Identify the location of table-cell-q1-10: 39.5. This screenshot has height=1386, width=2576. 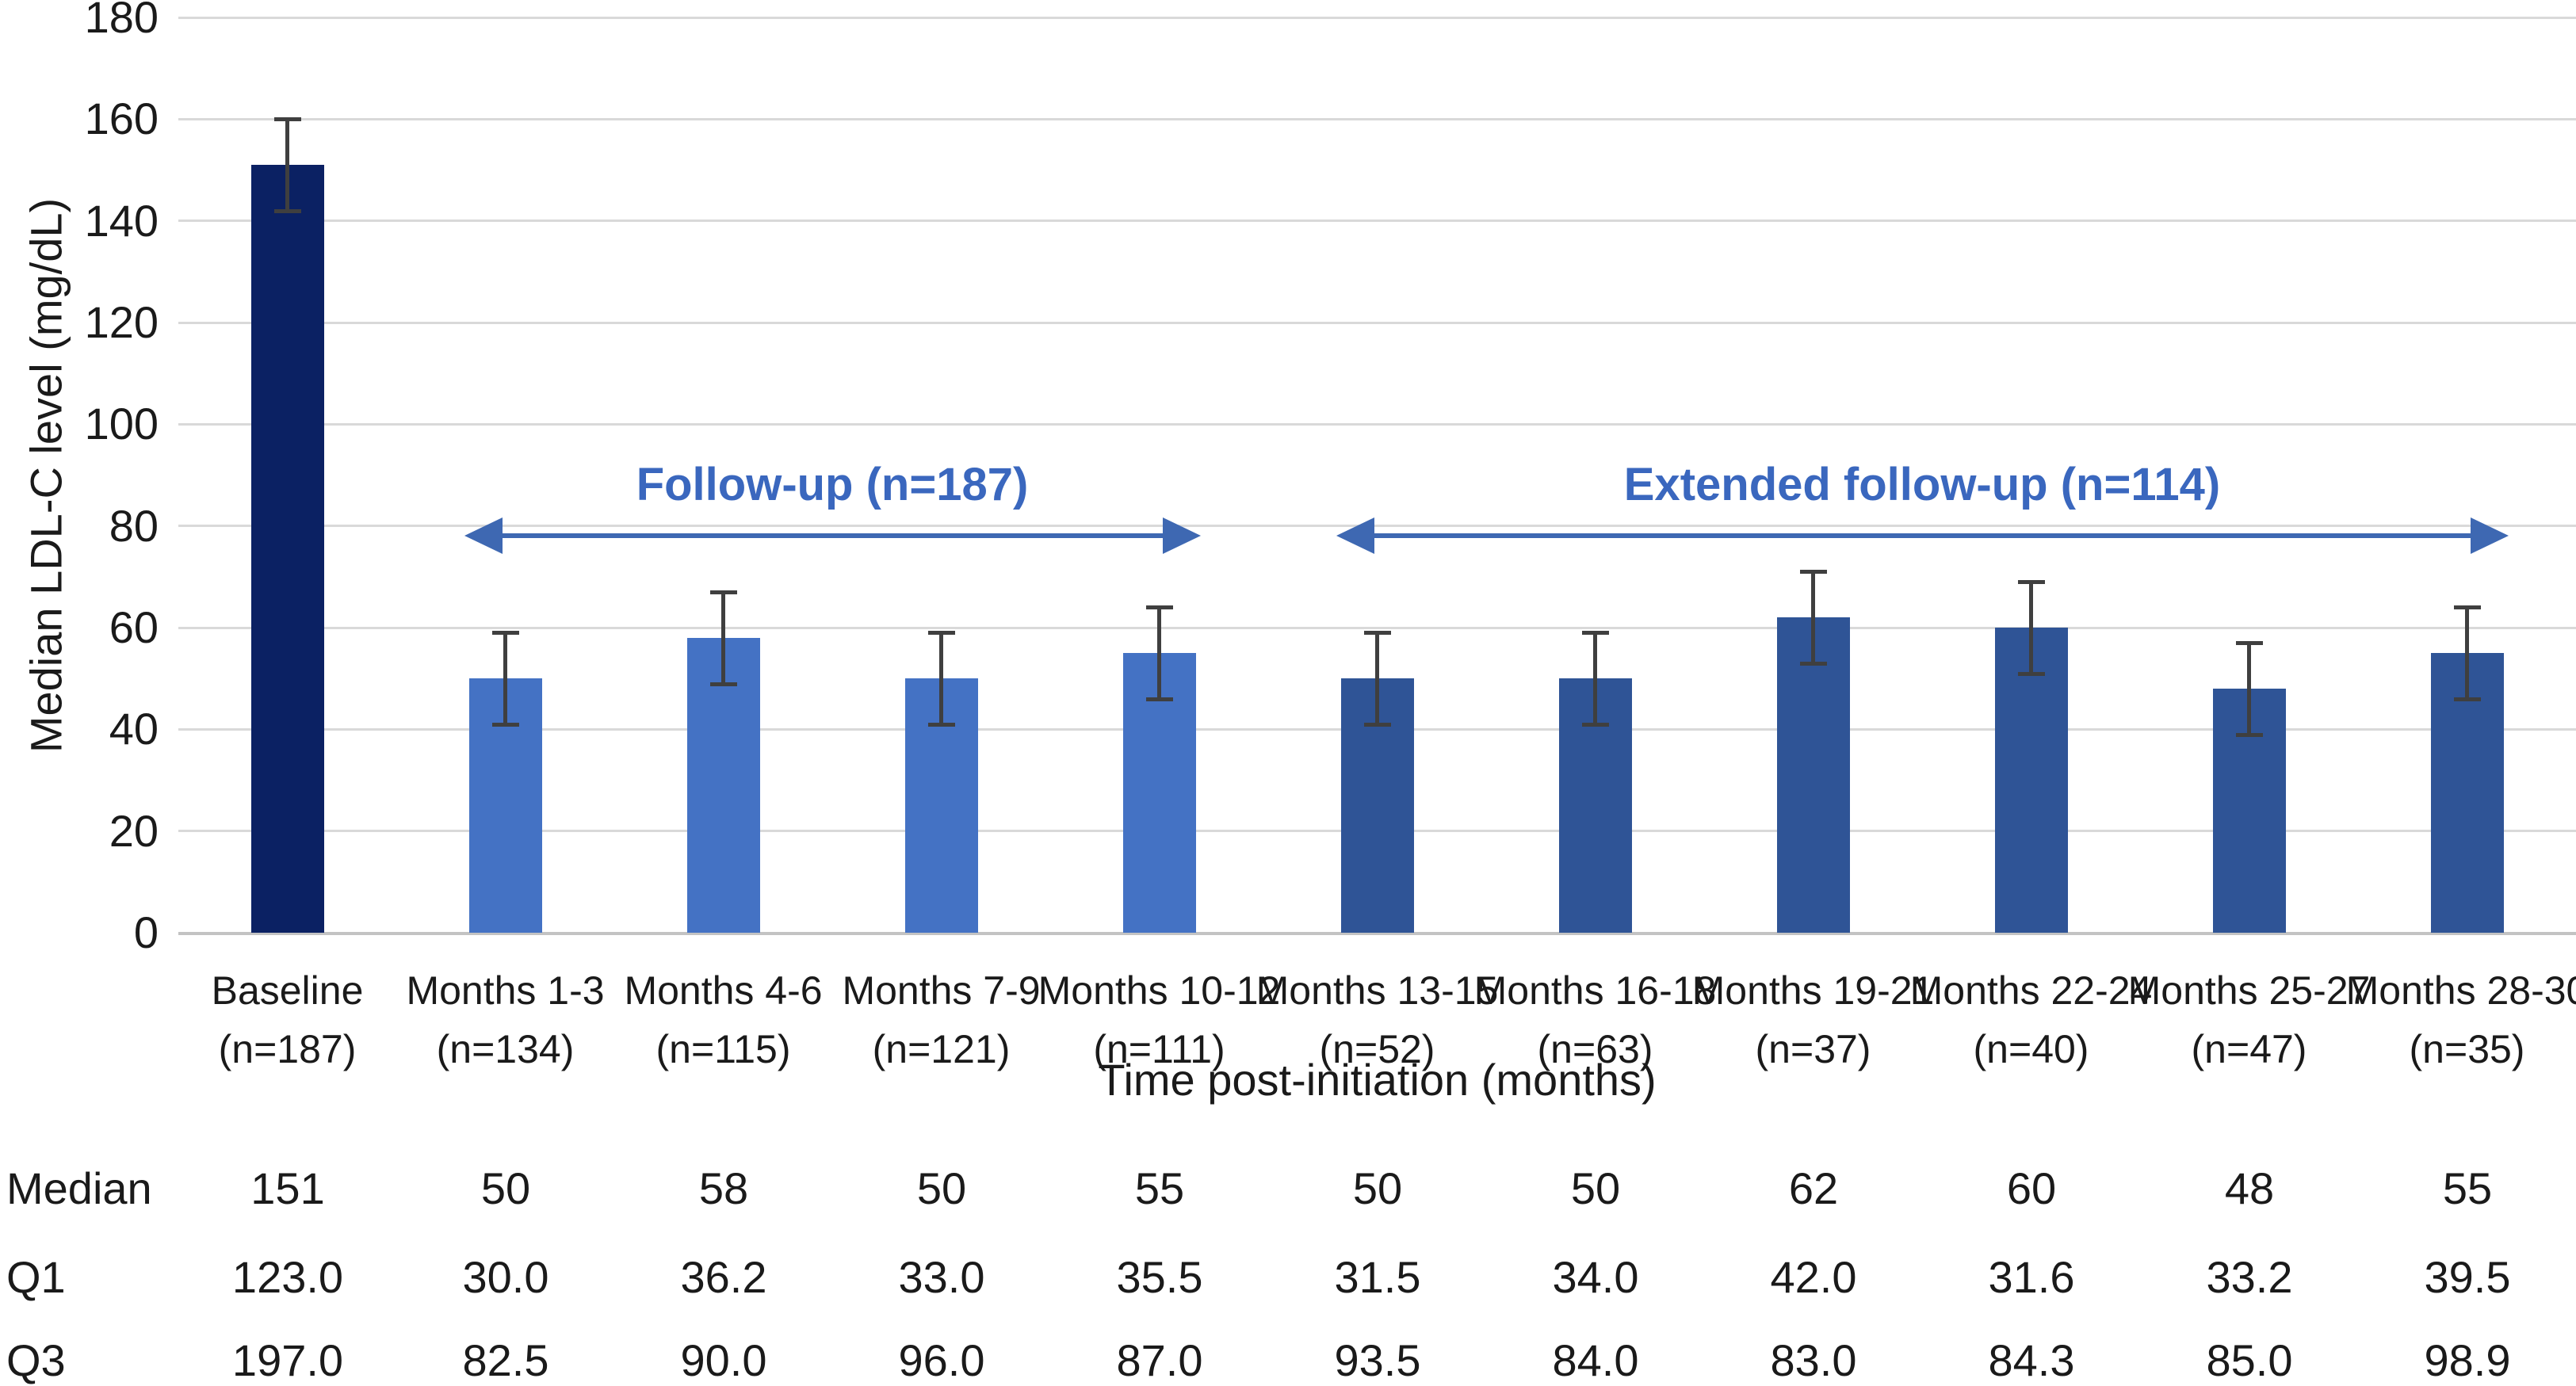
(2467, 1277).